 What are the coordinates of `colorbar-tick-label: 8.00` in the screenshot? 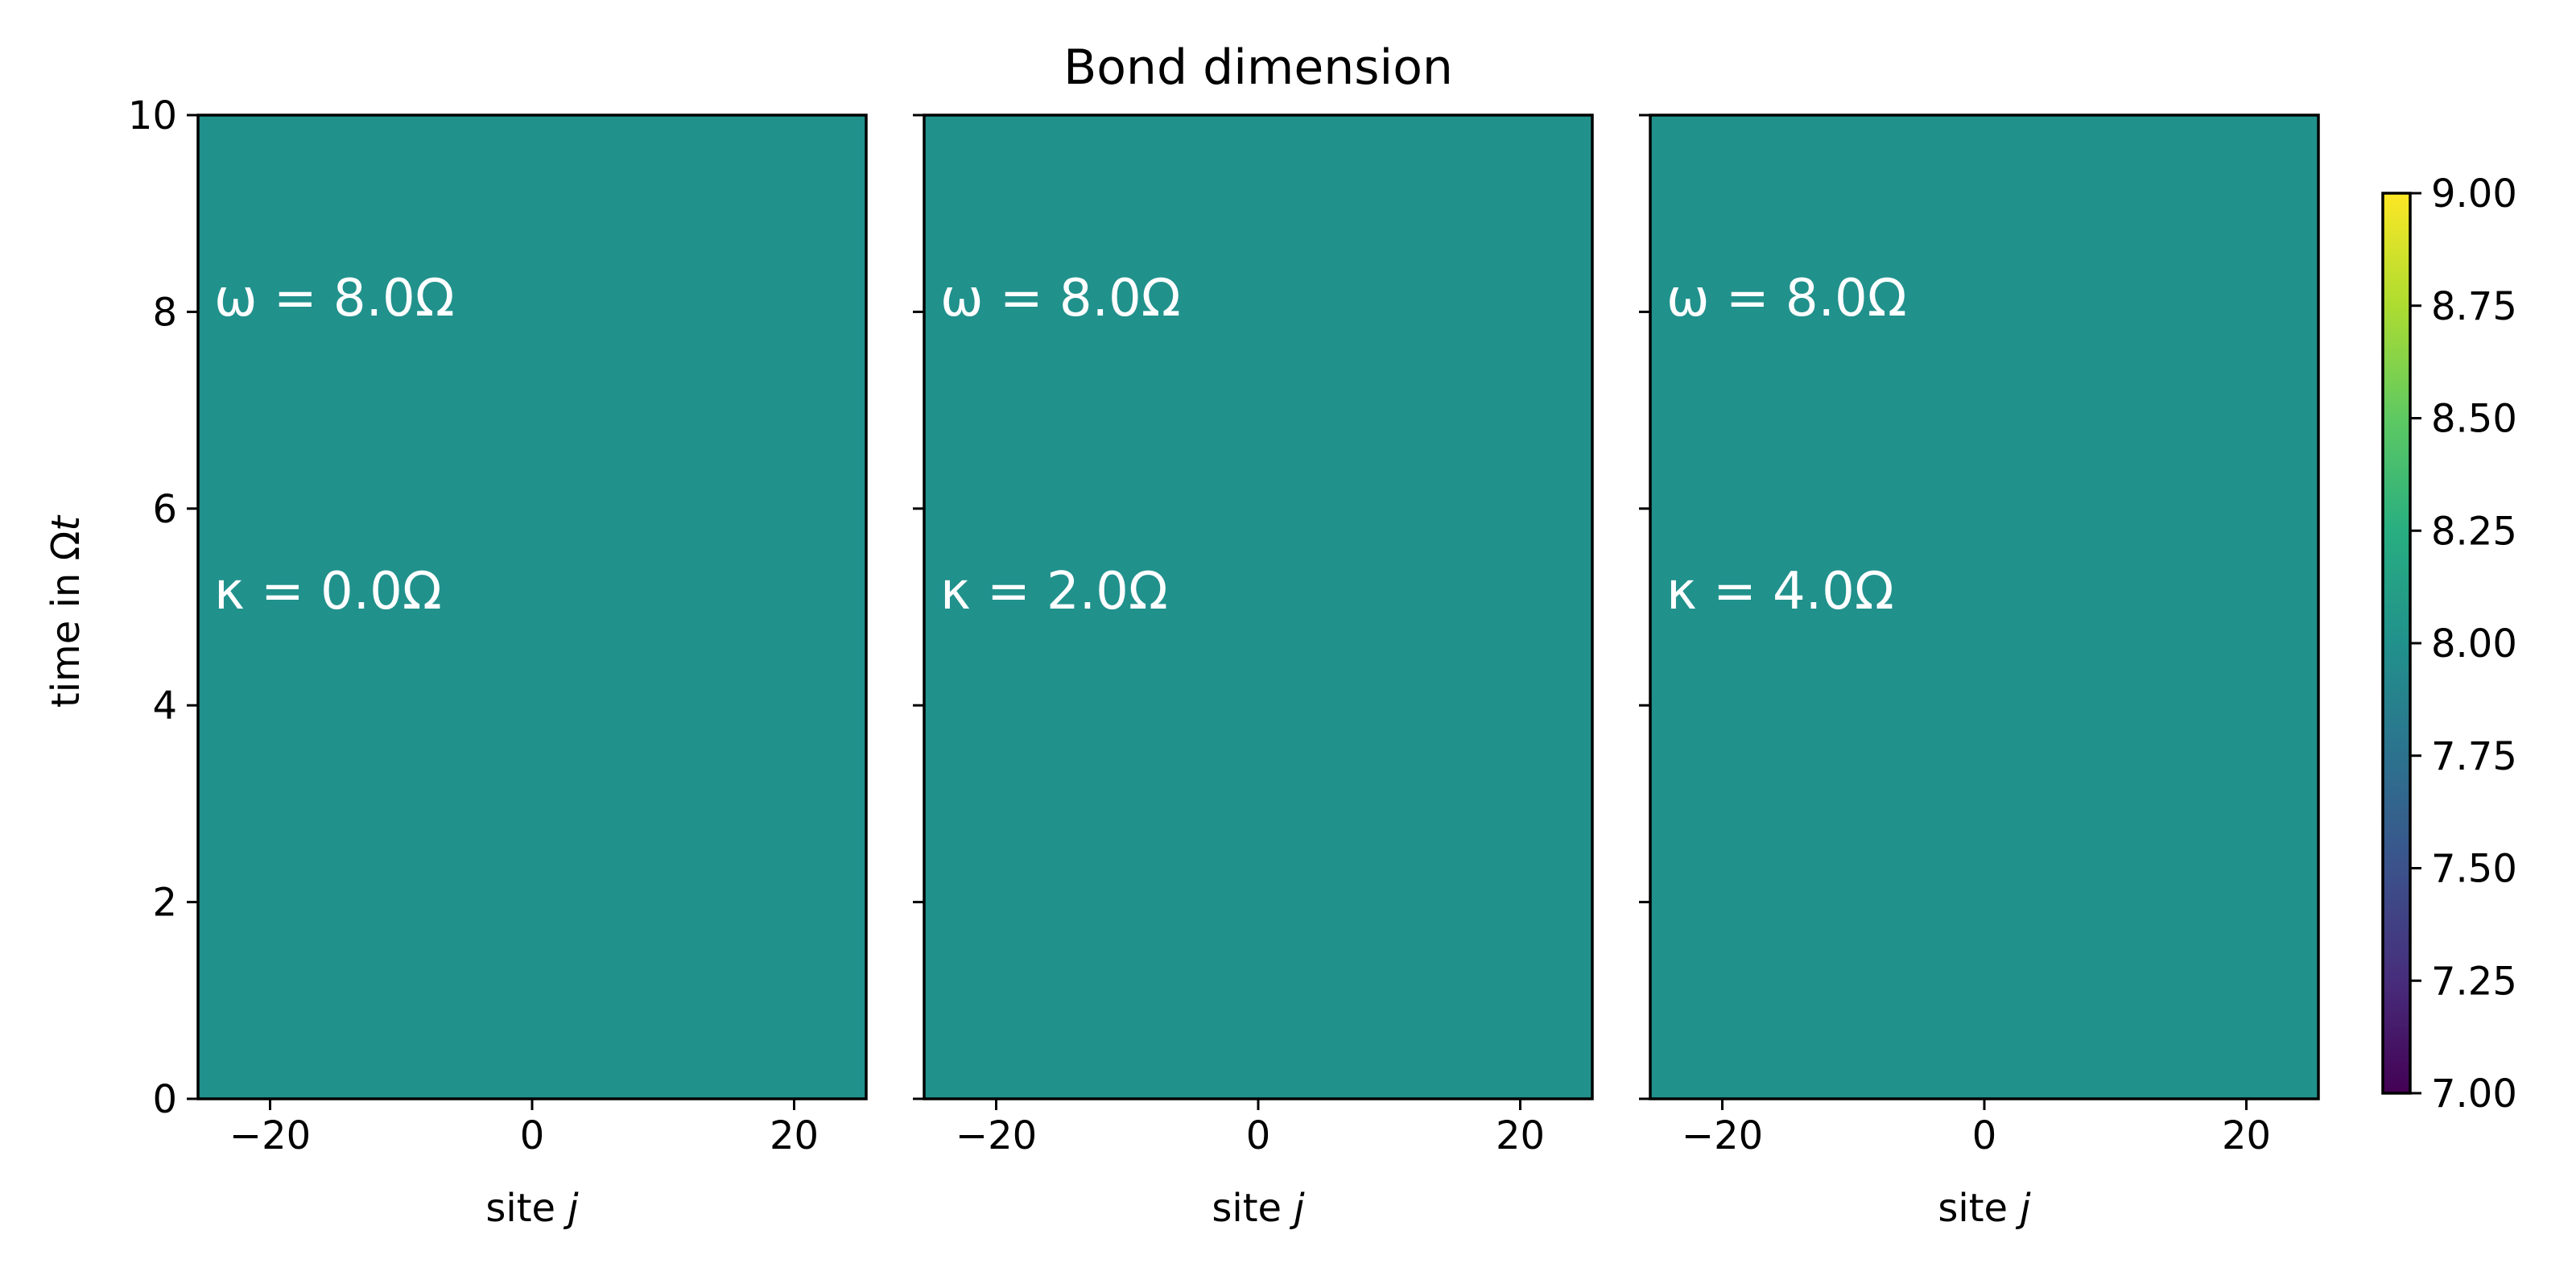 It's located at (2474, 644).